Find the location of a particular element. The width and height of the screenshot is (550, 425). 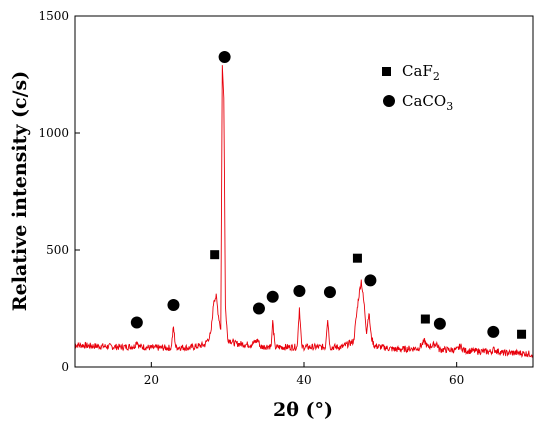

y-tick-label: 1000 is located at coordinates (53, 133).